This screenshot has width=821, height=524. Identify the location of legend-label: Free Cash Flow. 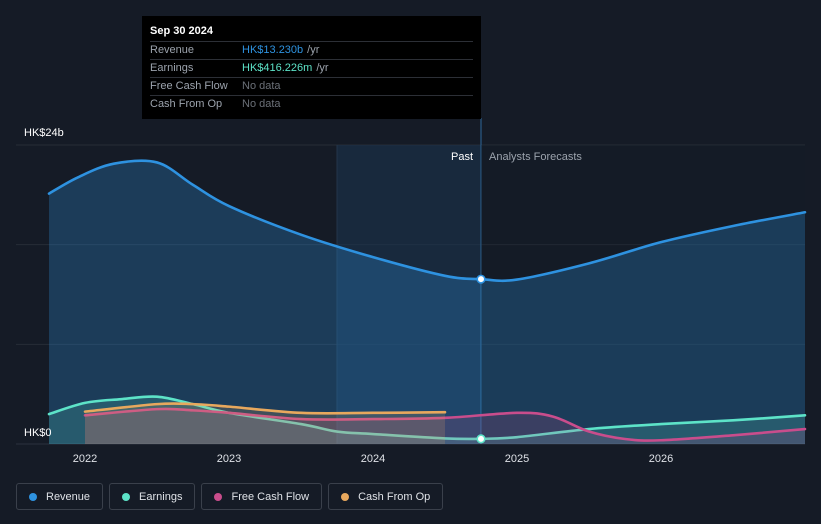
(270, 496).